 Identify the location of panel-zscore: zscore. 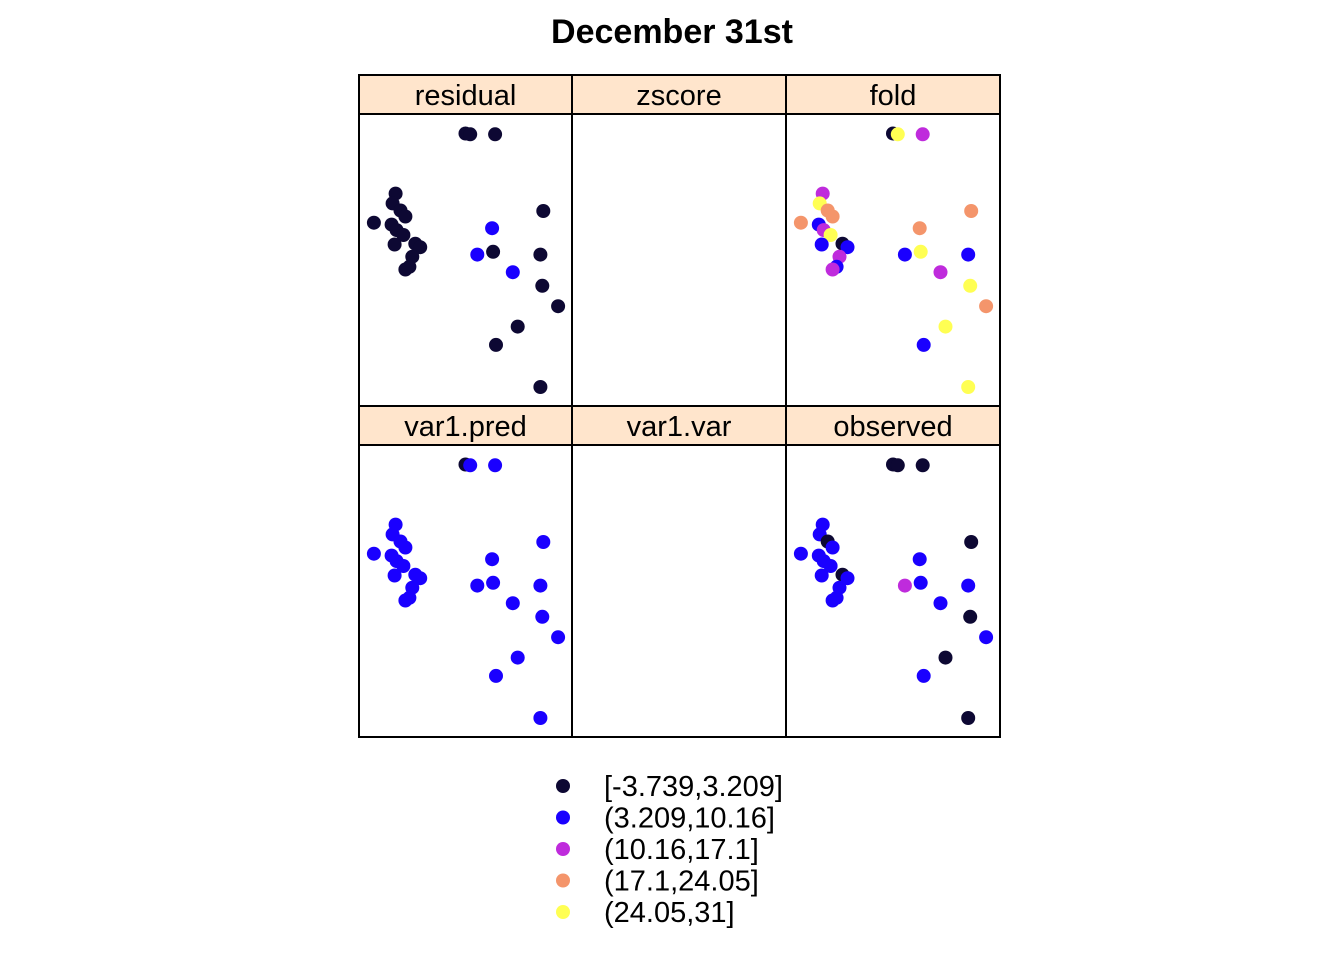
(679, 240).